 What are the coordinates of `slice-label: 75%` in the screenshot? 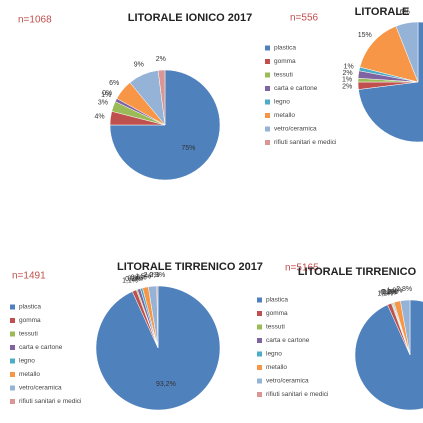 It's located at (188, 148).